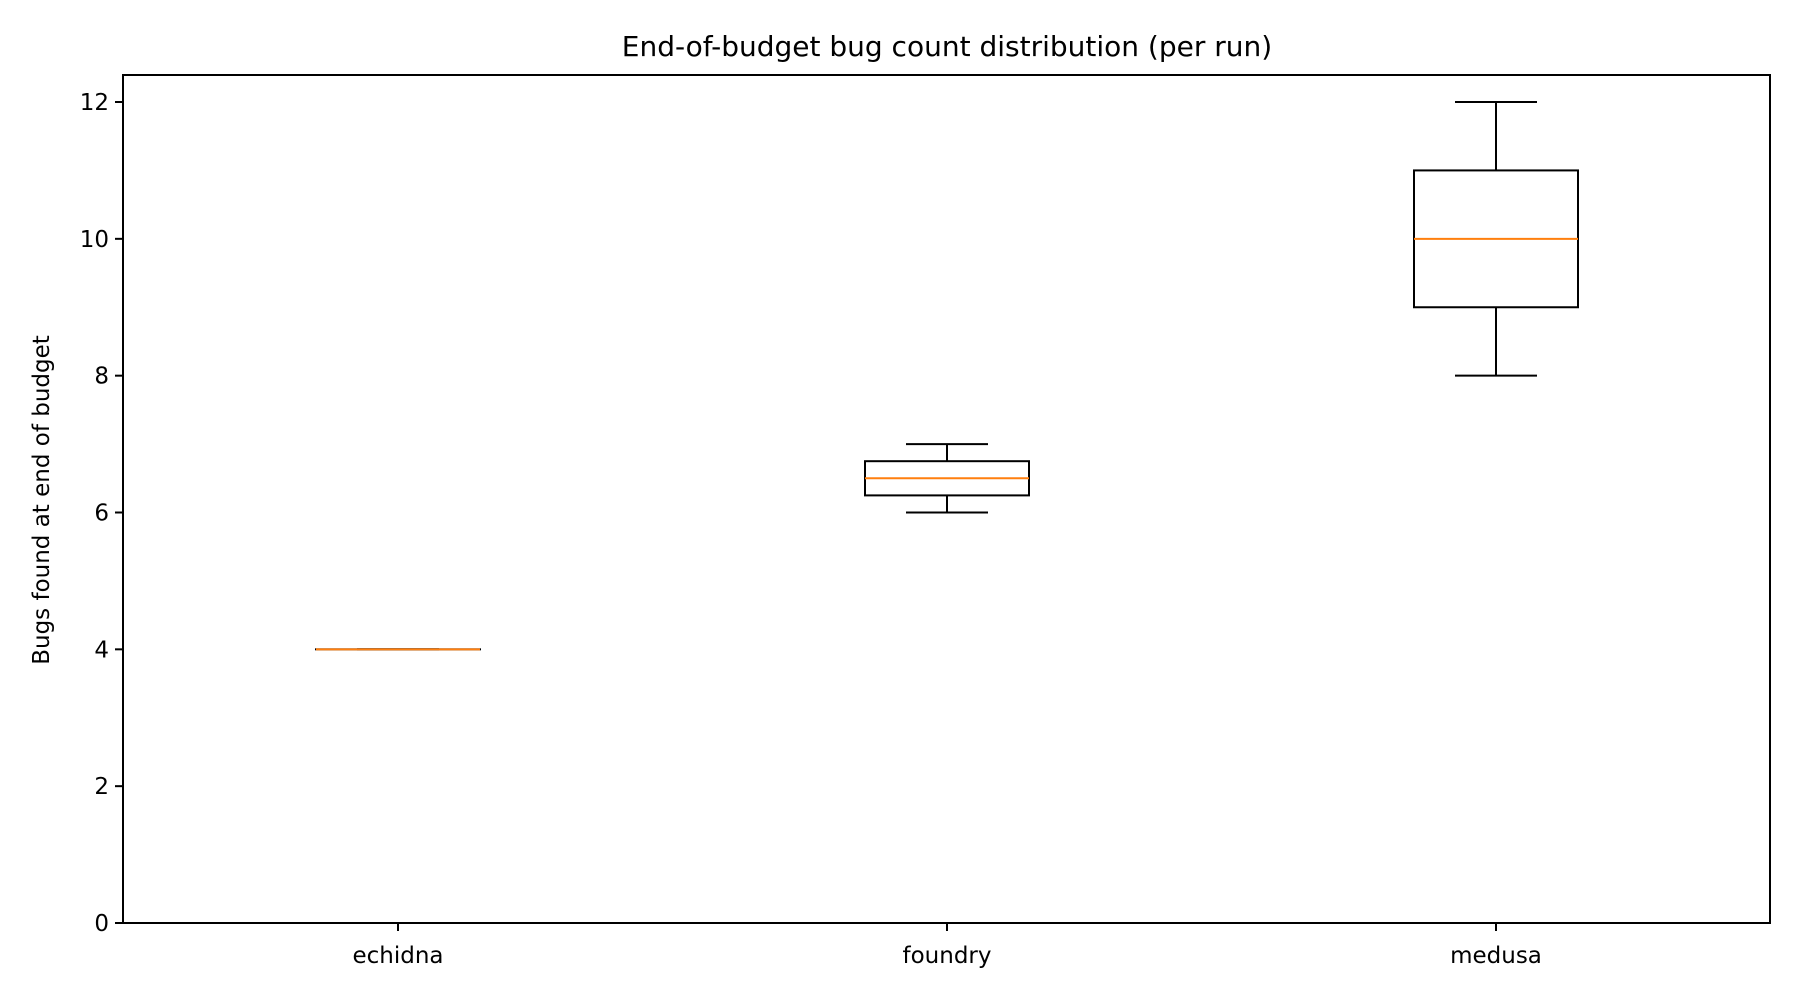 This screenshot has width=1800, height=1000. I want to click on y-tick-label: 2, so click(101, 787).